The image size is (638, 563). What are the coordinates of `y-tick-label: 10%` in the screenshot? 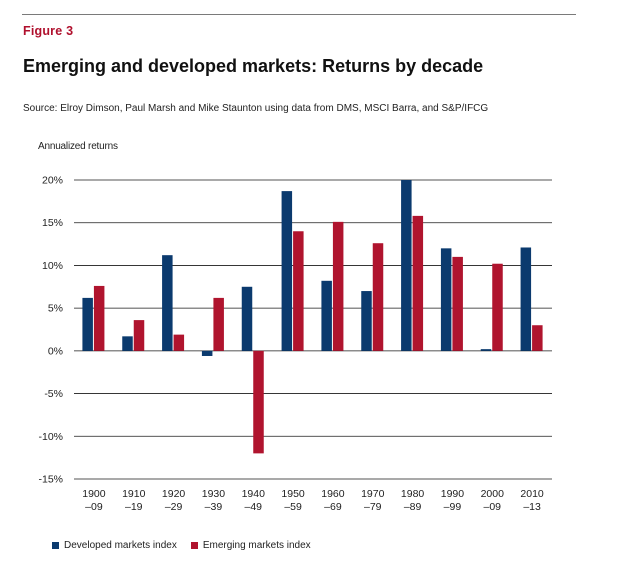 It's located at (52, 266).